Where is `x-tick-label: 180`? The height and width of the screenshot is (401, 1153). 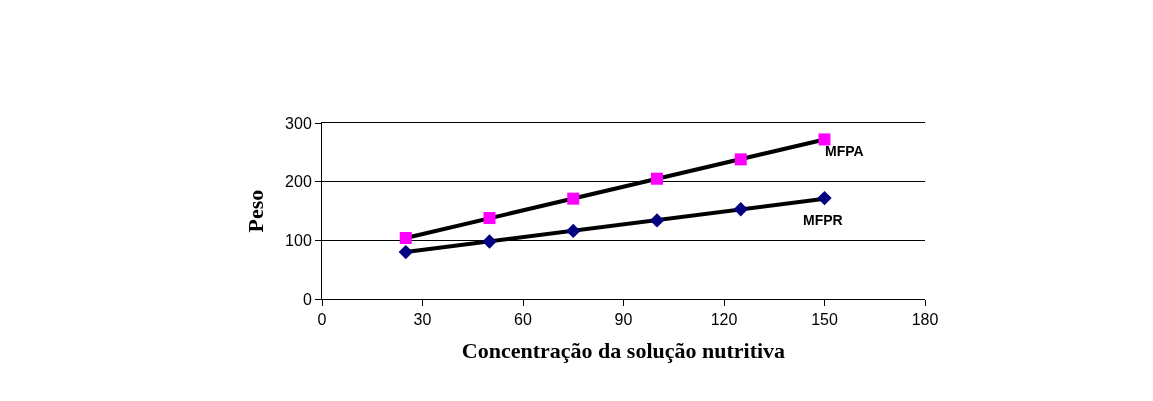
x-tick-label: 180 is located at coordinates (925, 320).